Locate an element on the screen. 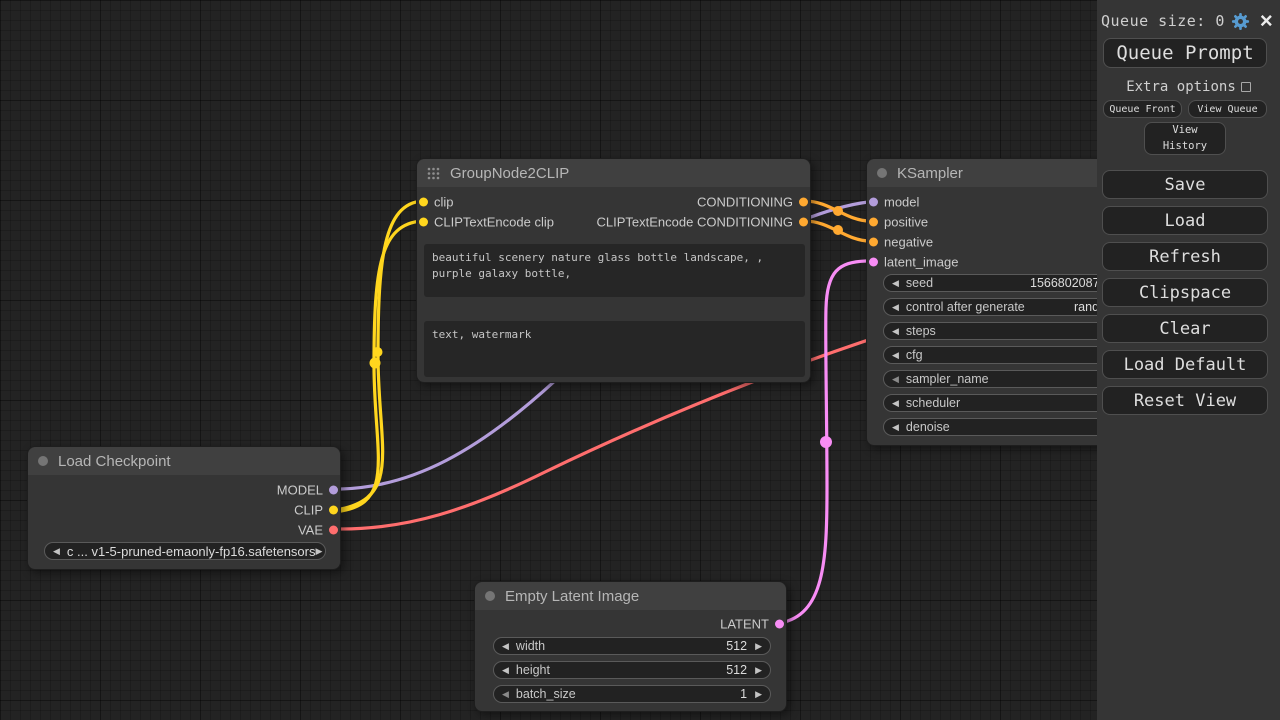  widget-label: scheduler is located at coordinates (933, 403).